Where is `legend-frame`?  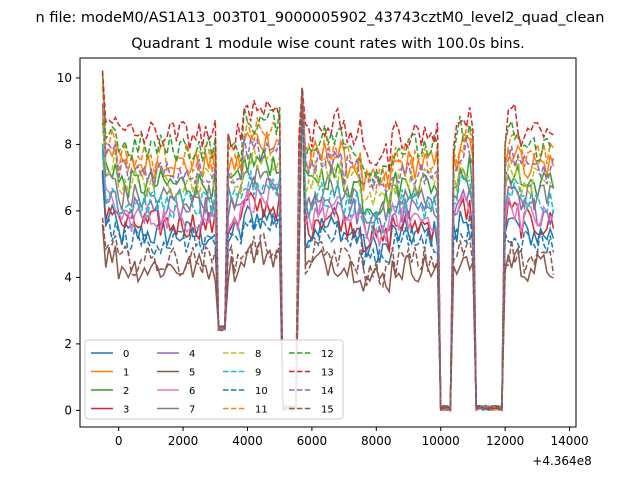 legend-frame is located at coordinates (214, 379).